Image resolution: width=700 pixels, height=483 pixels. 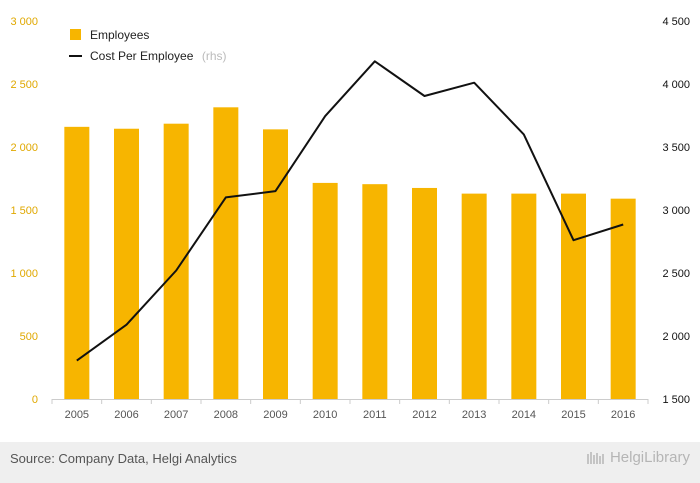 I want to click on y-left-tick-label: 3 000, so click(x=24, y=22).